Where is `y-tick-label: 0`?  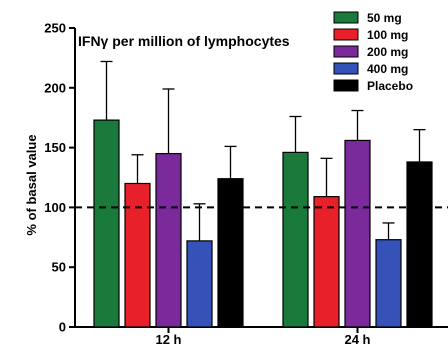
y-tick-label: 0 is located at coordinates (62, 327).